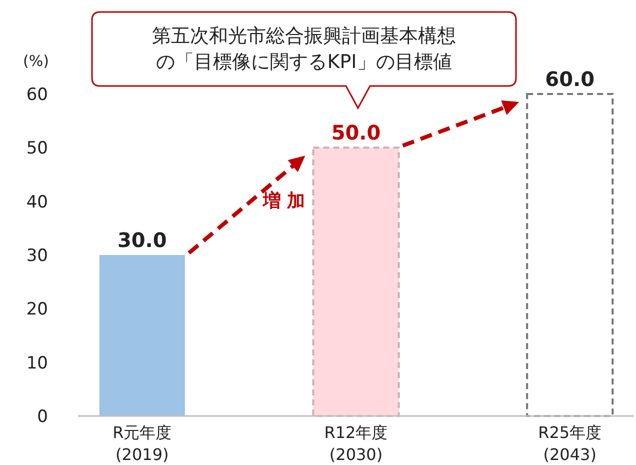 The image size is (636, 465). Describe the element at coordinates (142, 443) in the screenshot. I see `x-tick-label: R元年度 (2019)` at that location.